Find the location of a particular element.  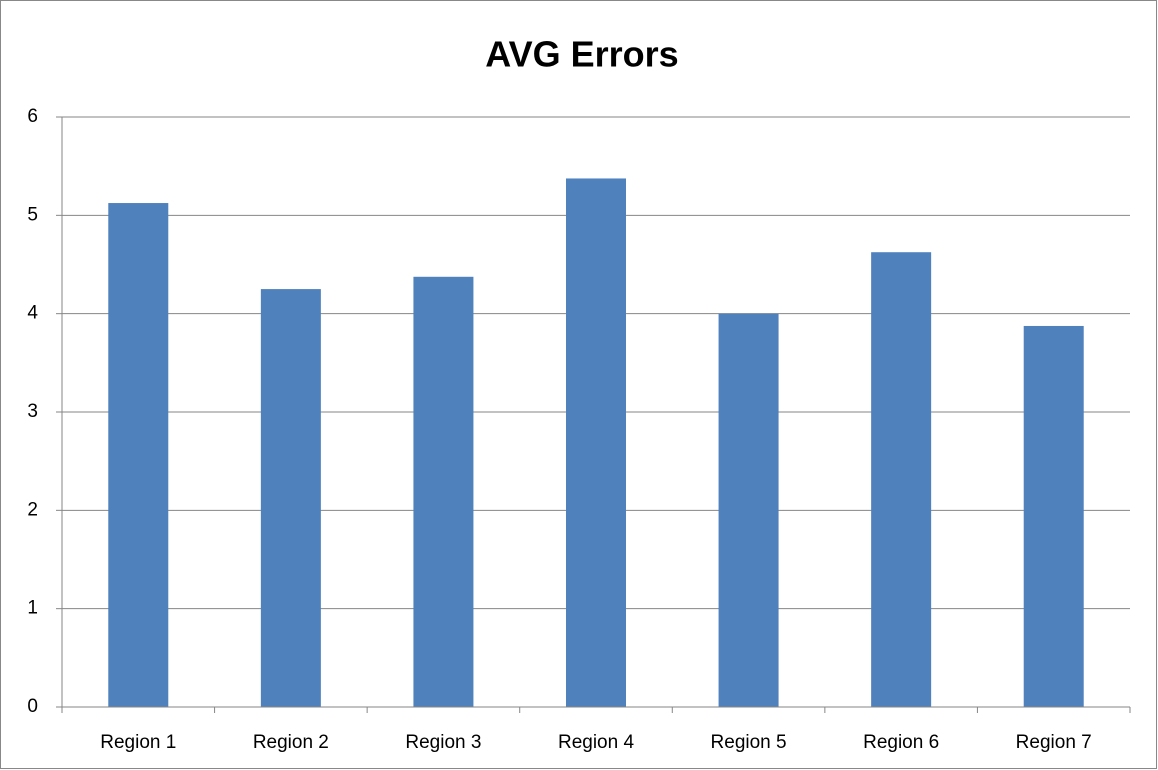

x-tick-label: Region 3 is located at coordinates (443, 742).